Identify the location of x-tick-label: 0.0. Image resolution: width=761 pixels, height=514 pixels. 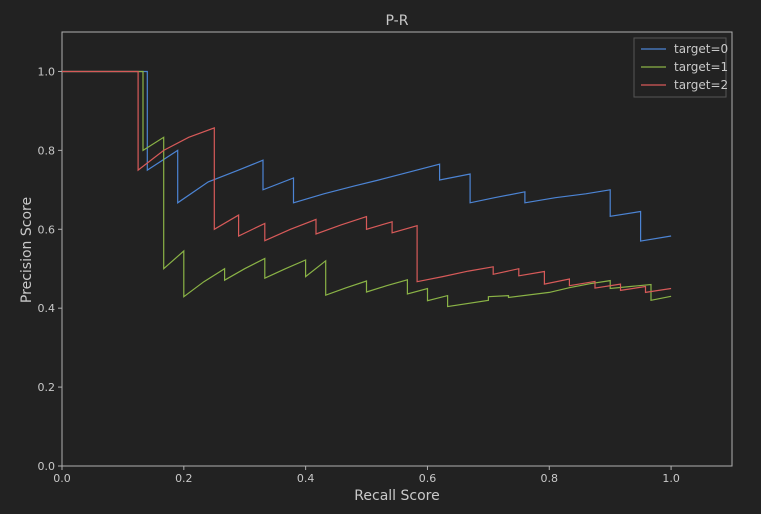
(62, 478).